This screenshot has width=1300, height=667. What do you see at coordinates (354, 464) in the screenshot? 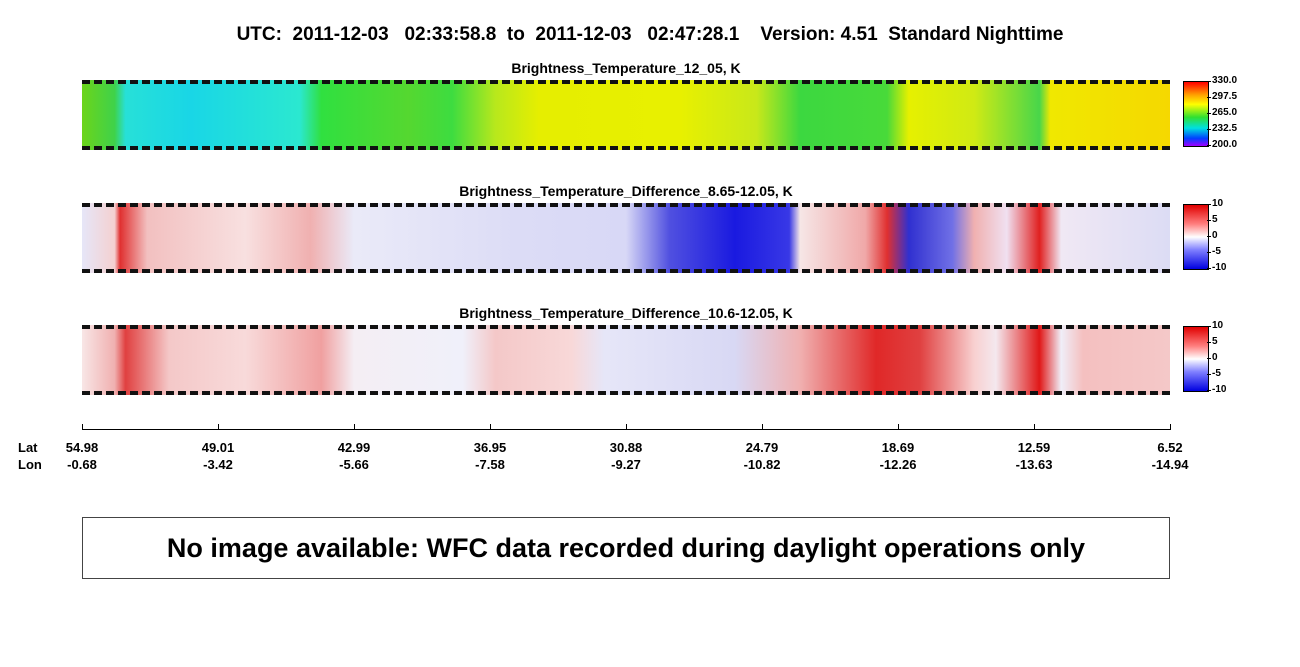
I see `lon-label: -5.66` at bounding box center [354, 464].